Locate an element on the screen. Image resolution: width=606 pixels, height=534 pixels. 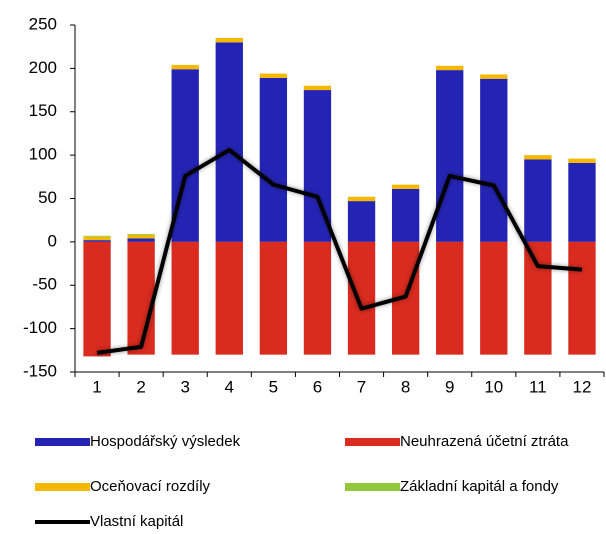
y-tick-label: 100 is located at coordinates (43, 154).